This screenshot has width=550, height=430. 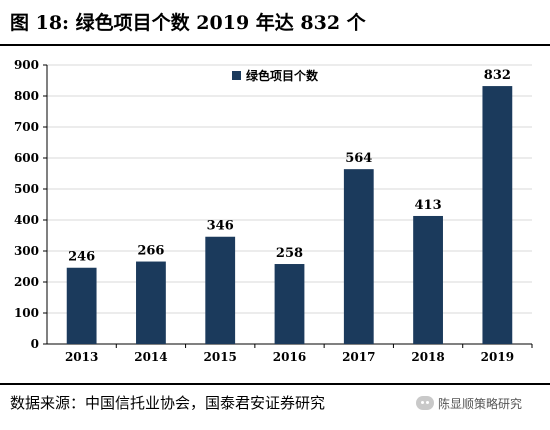 I want to click on data-label: 564, so click(x=358, y=158).